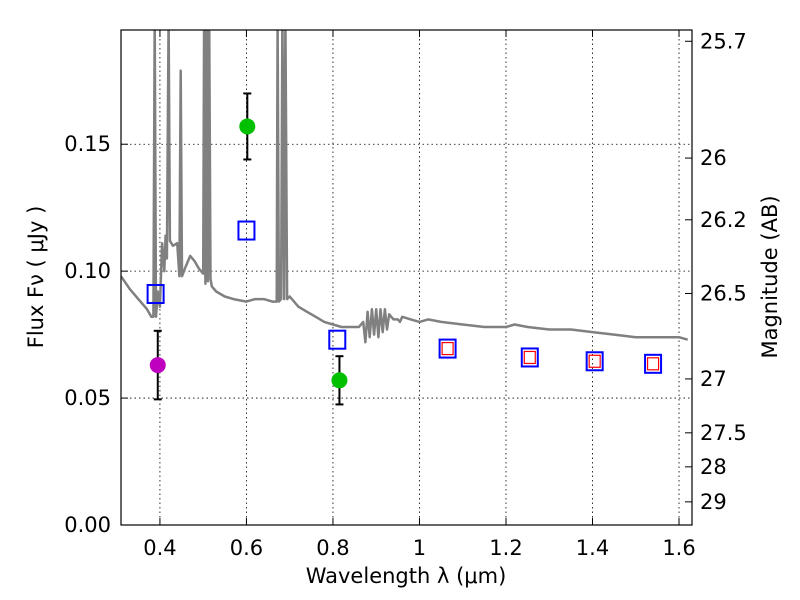 The height and width of the screenshot is (600, 800). What do you see at coordinates (723, 433) in the screenshot?
I see `mag-tick-label: 27.5` at bounding box center [723, 433].